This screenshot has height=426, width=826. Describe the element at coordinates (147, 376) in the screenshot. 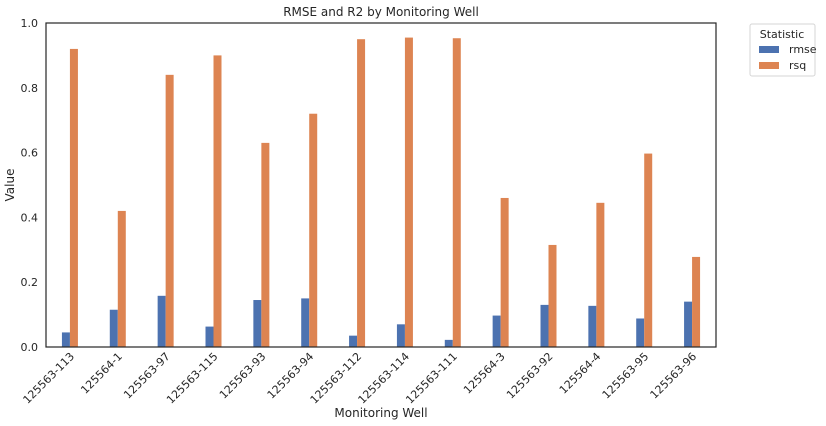

I see `x-tick-label: 125563-97` at that location.